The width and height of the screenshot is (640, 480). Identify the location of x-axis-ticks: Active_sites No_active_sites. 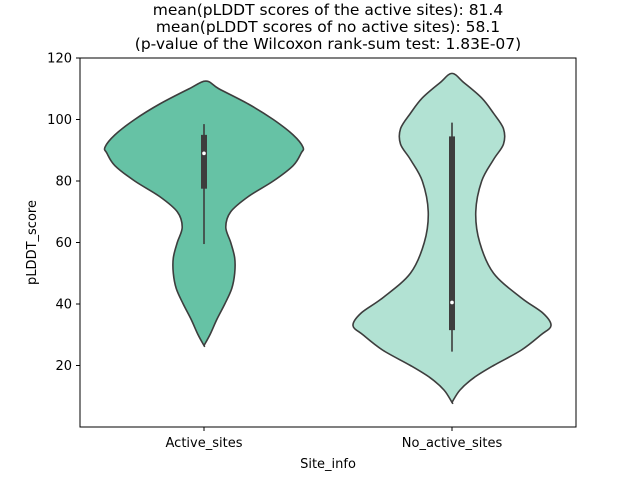
(334, 439).